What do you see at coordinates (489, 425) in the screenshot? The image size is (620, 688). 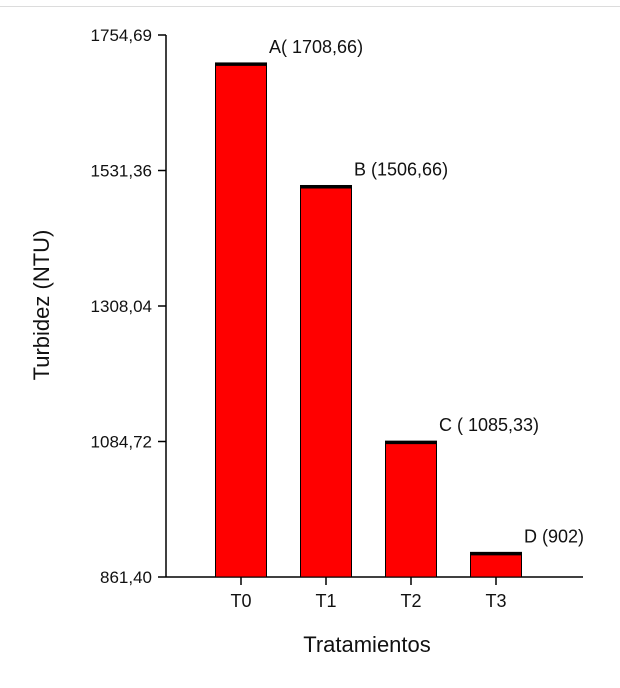 I see `bar-value-label: C ( 1085,33)` at bounding box center [489, 425].